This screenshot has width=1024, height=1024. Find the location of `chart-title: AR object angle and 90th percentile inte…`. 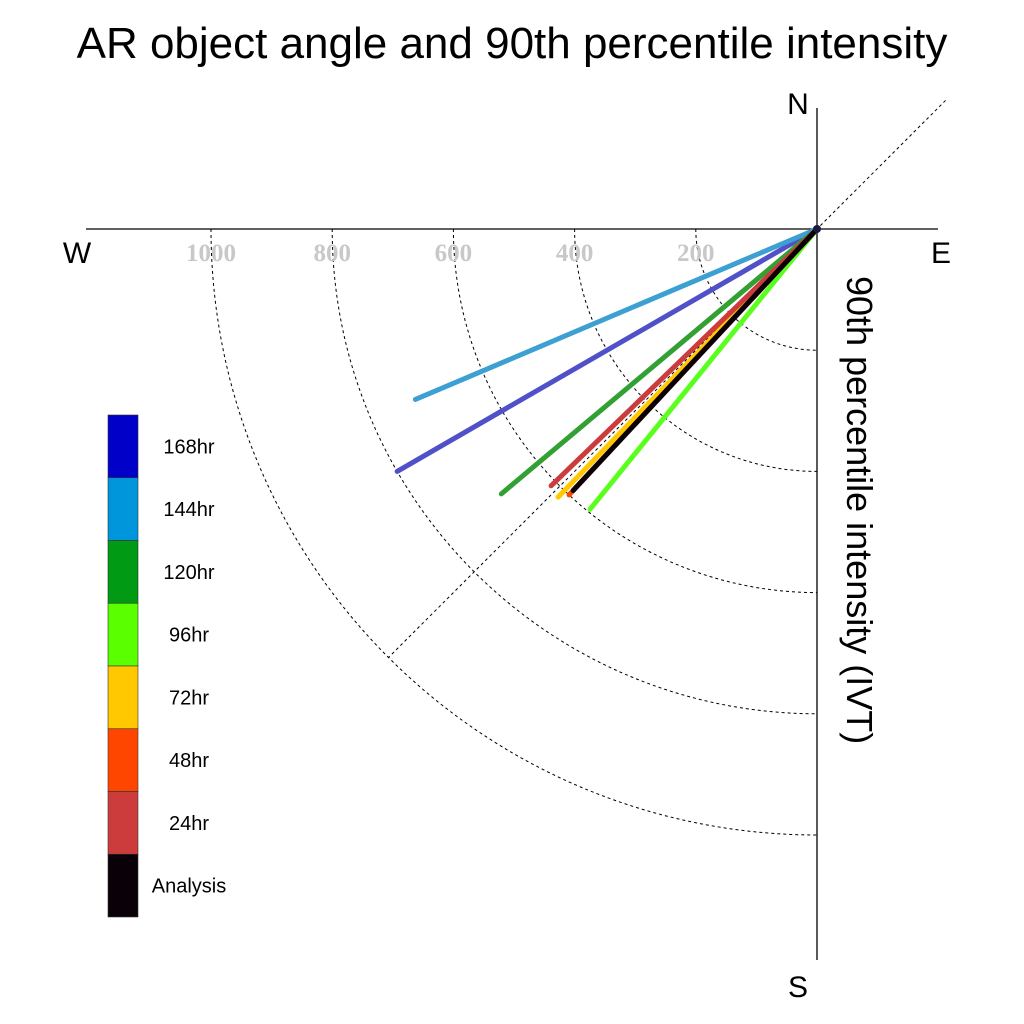

chart-title: AR object angle and 90th percentile inte… is located at coordinates (512, 43).